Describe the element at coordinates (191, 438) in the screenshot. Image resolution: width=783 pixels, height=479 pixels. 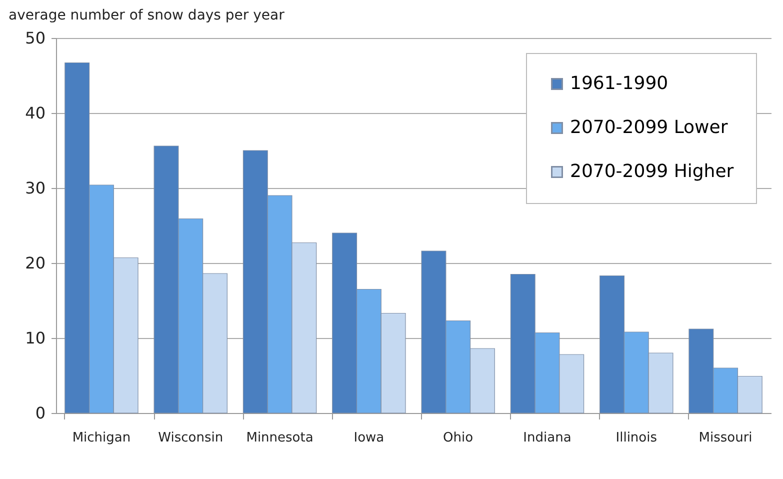
I see `x-tick-label: Wisconsin` at that location.